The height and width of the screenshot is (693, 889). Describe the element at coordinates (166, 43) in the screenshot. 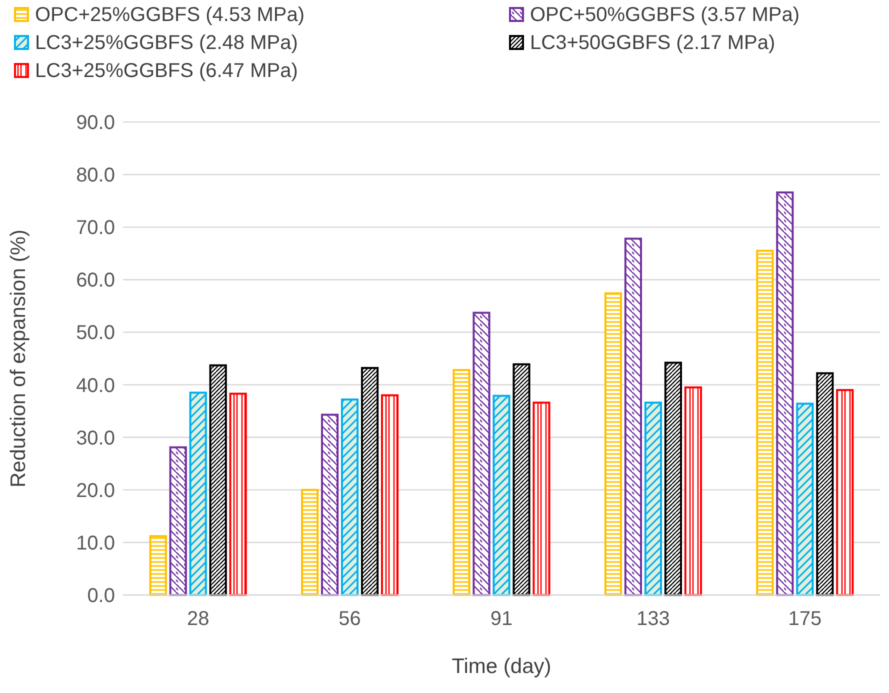

I see `legend-label: LC3+25%GGBFS (2.48 MPa)` at that location.